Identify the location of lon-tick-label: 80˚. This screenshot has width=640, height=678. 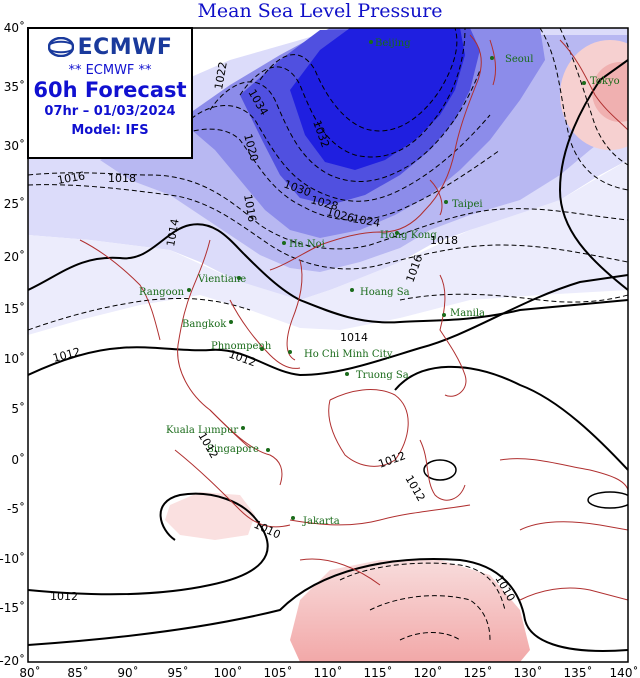
(29, 671).